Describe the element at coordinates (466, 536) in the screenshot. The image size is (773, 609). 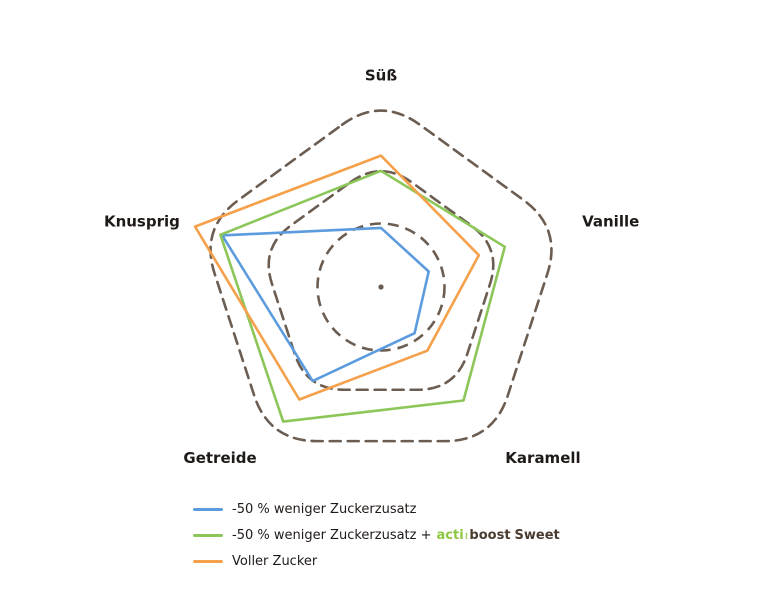
I see `brand-mark-icon: ≀` at that location.